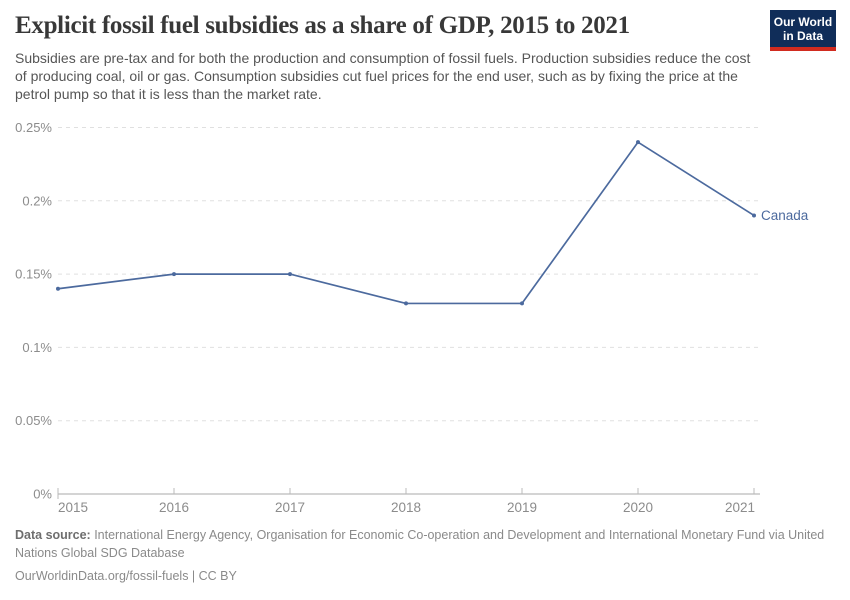  I want to click on data-point-2015, so click(58, 288).